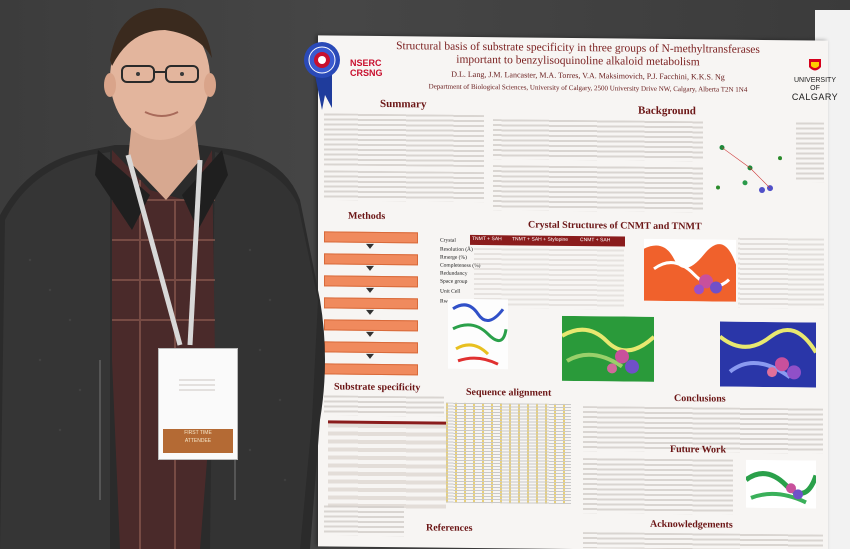  Describe the element at coordinates (456, 249) in the screenshot. I see `table-row-label: Resolution (Å)` at that location.